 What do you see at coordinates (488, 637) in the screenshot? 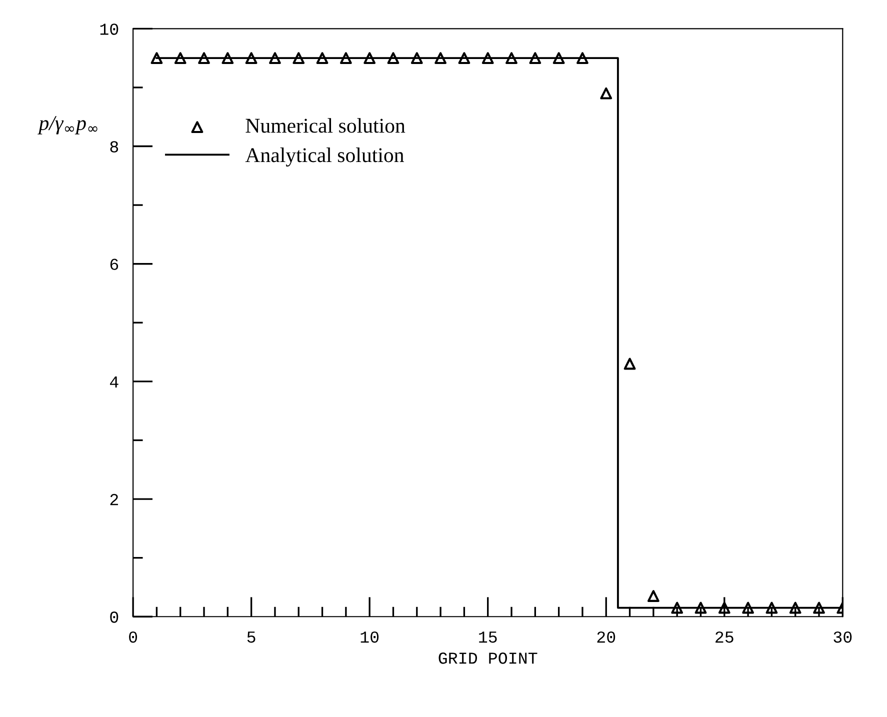
I see `x-tick-label: 15` at bounding box center [488, 637].